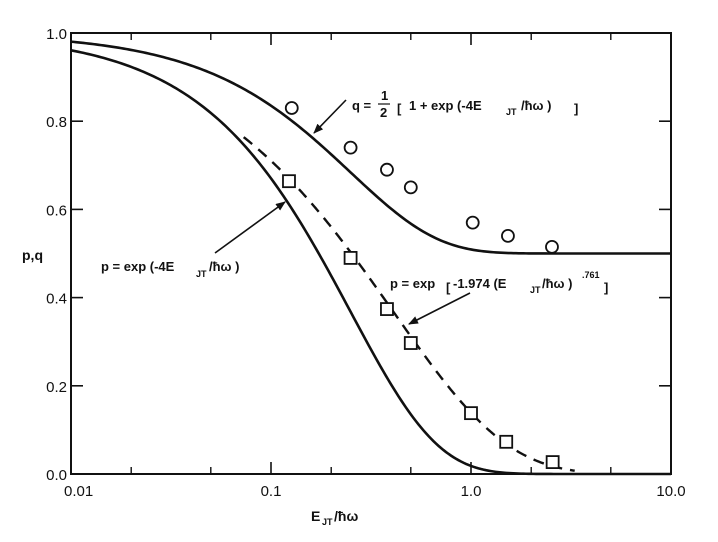 The width and height of the screenshot is (718, 542). Describe the element at coordinates (250, 227) in the screenshot. I see `p-annotation-arrow` at that location.